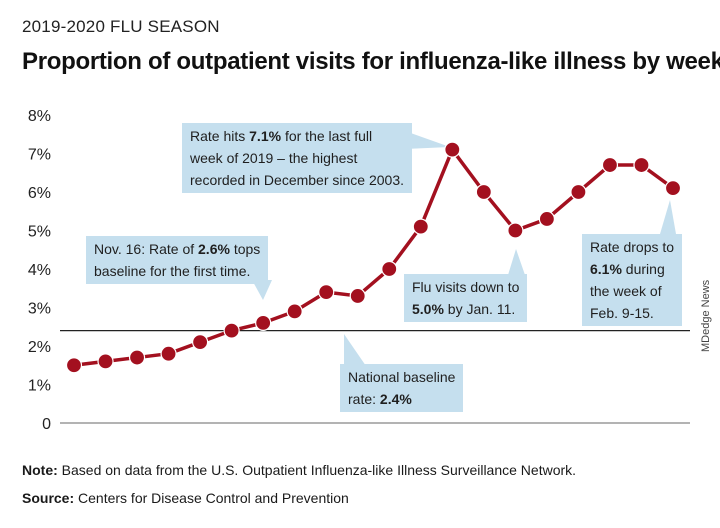  I want to click on y-tick-label: 6%, so click(39, 193).